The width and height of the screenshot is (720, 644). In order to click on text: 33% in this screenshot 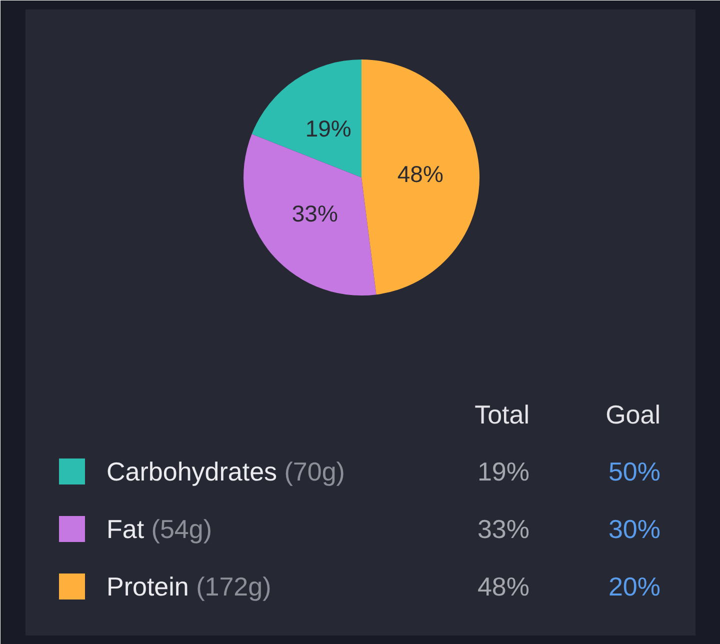, I will do `click(503, 529)`.